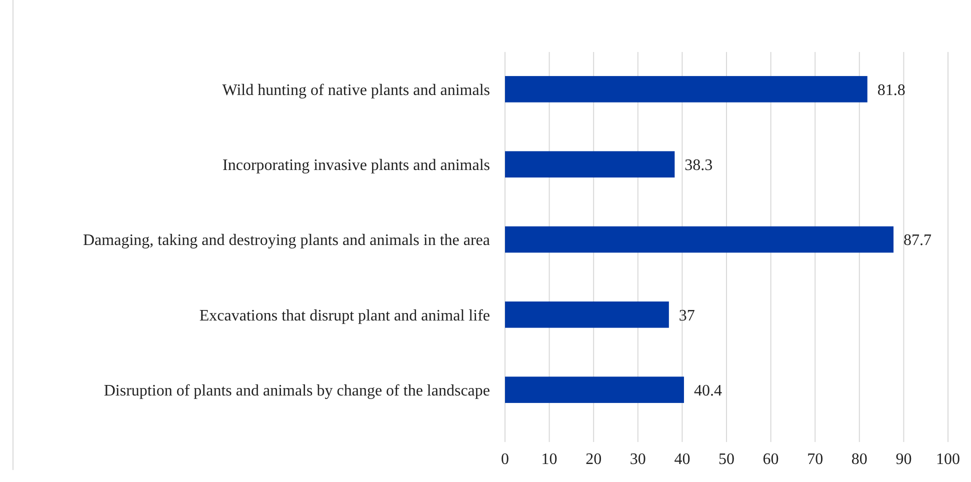 Image resolution: width=971 pixels, height=482 pixels. Describe the element at coordinates (726, 459) in the screenshot. I see `x-tick-label: 50` at that location.